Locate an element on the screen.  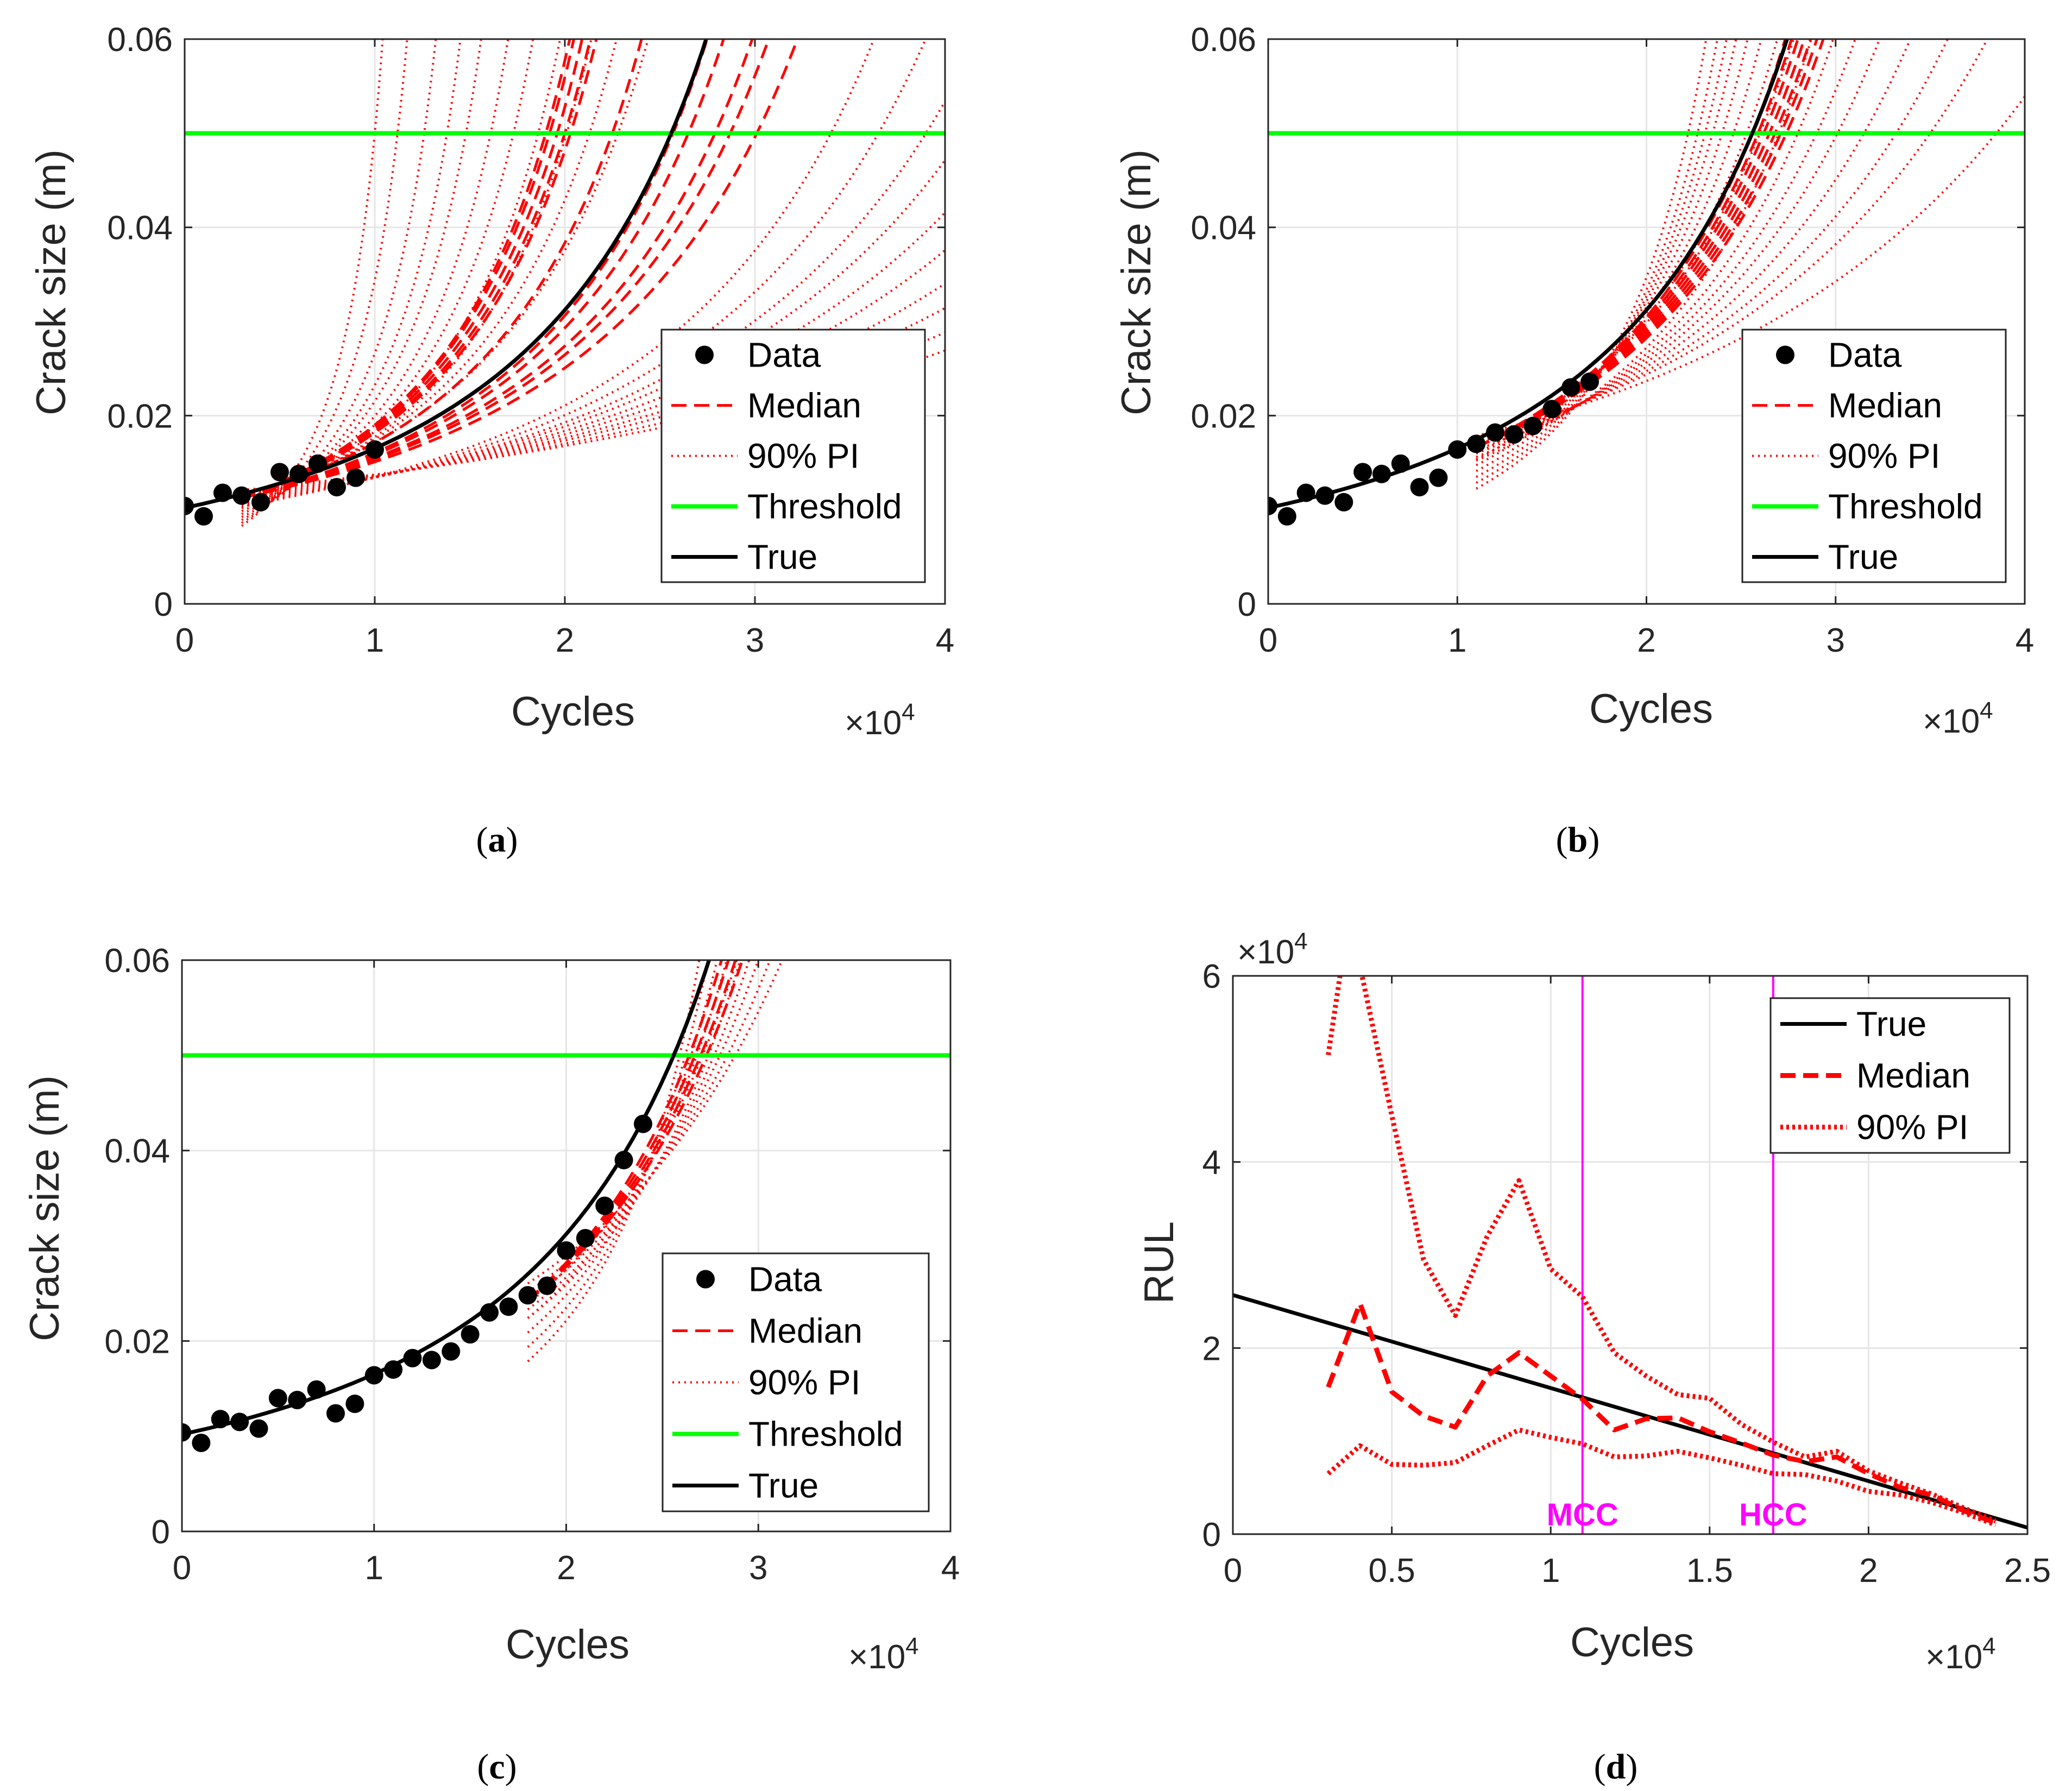
panel-b-legend: Data Median 90% PI Threshold True is located at coordinates (1874, 456).